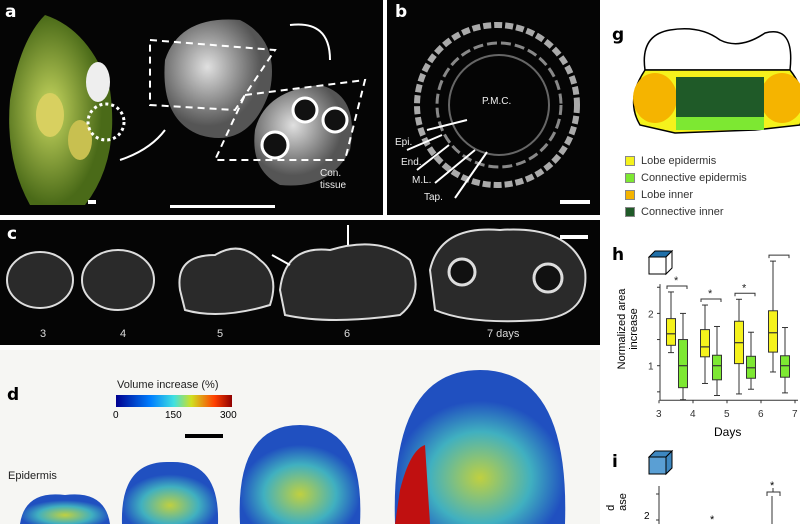  I want to click on colorbar, so click(174, 401).